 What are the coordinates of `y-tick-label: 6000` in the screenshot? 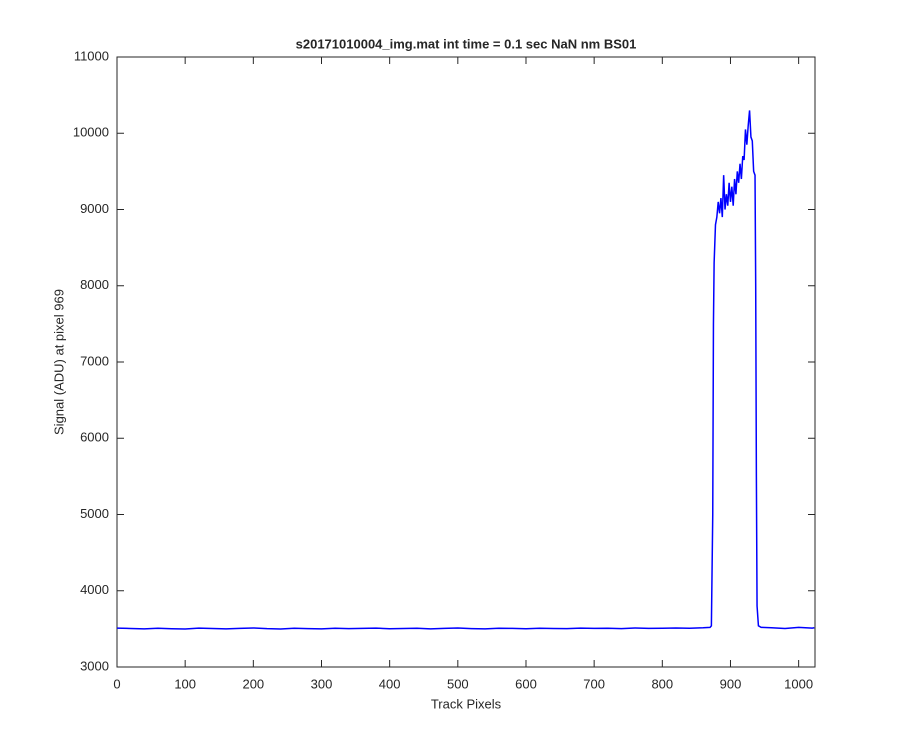 It's located at (94, 437).